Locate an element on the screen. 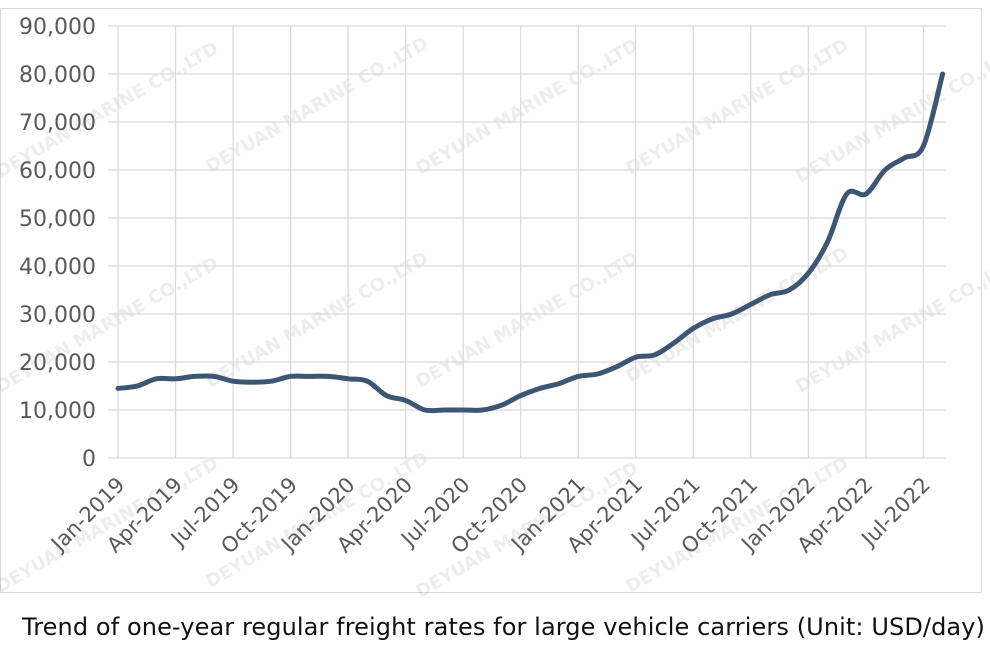 The height and width of the screenshot is (665, 990). y-tick-label: 0 is located at coordinates (89, 459).